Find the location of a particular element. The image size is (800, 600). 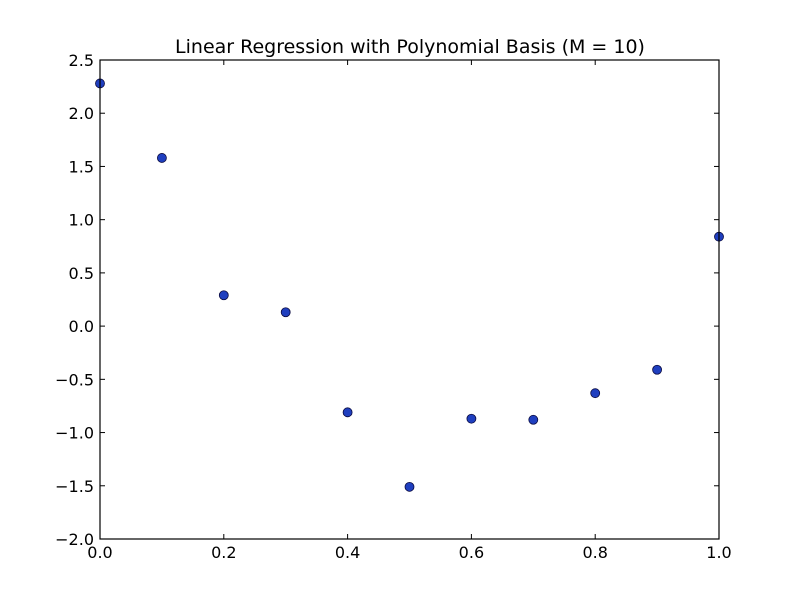

y-tick-label-4: 0.0 is located at coordinates (81, 326).